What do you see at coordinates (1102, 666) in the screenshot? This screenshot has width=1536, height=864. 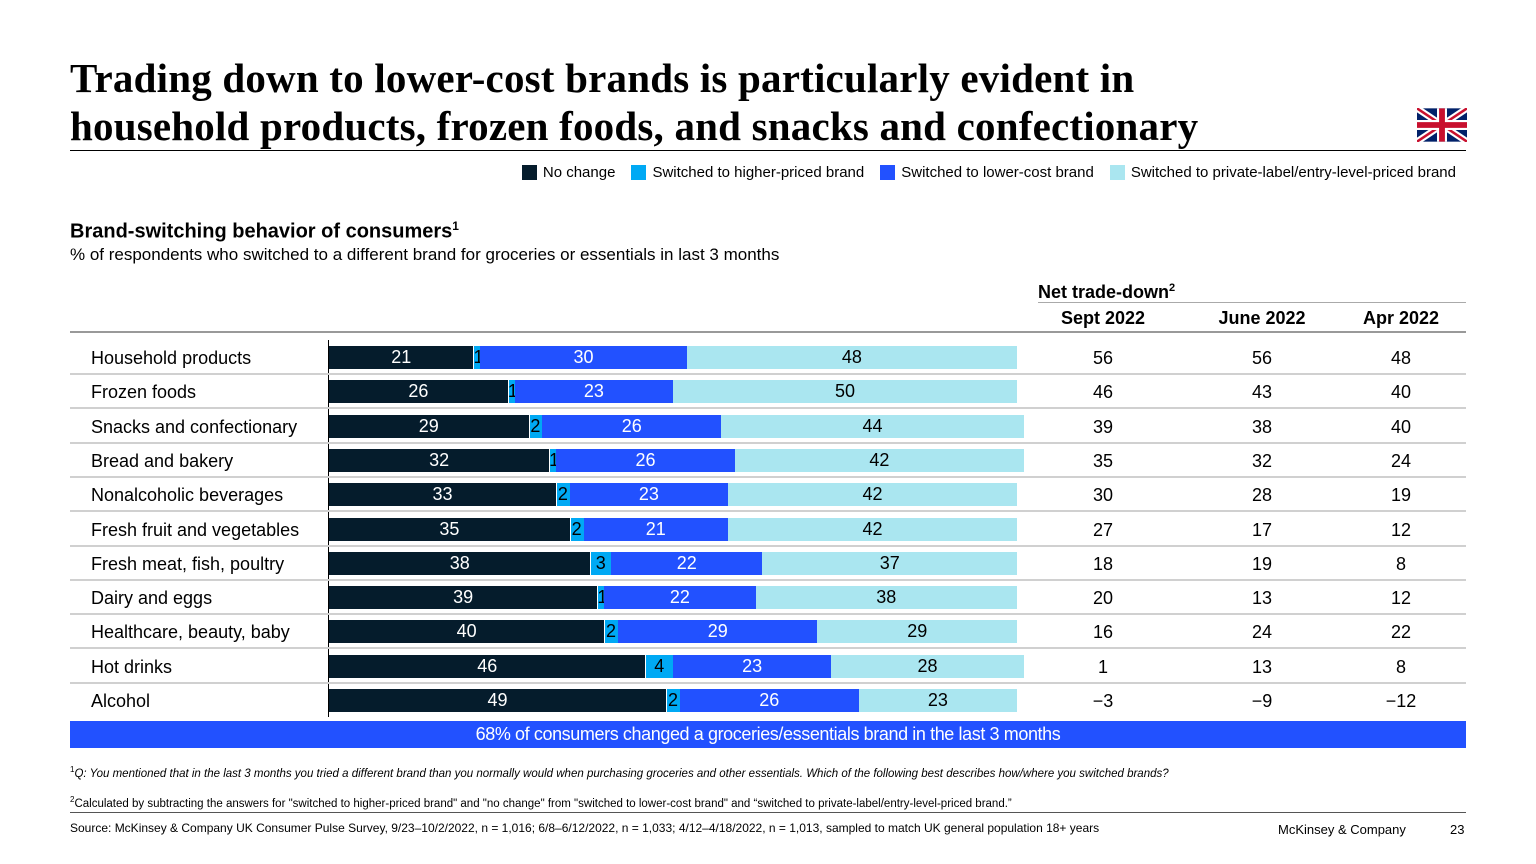 I see `net-trade-down-value: 1` at bounding box center [1102, 666].